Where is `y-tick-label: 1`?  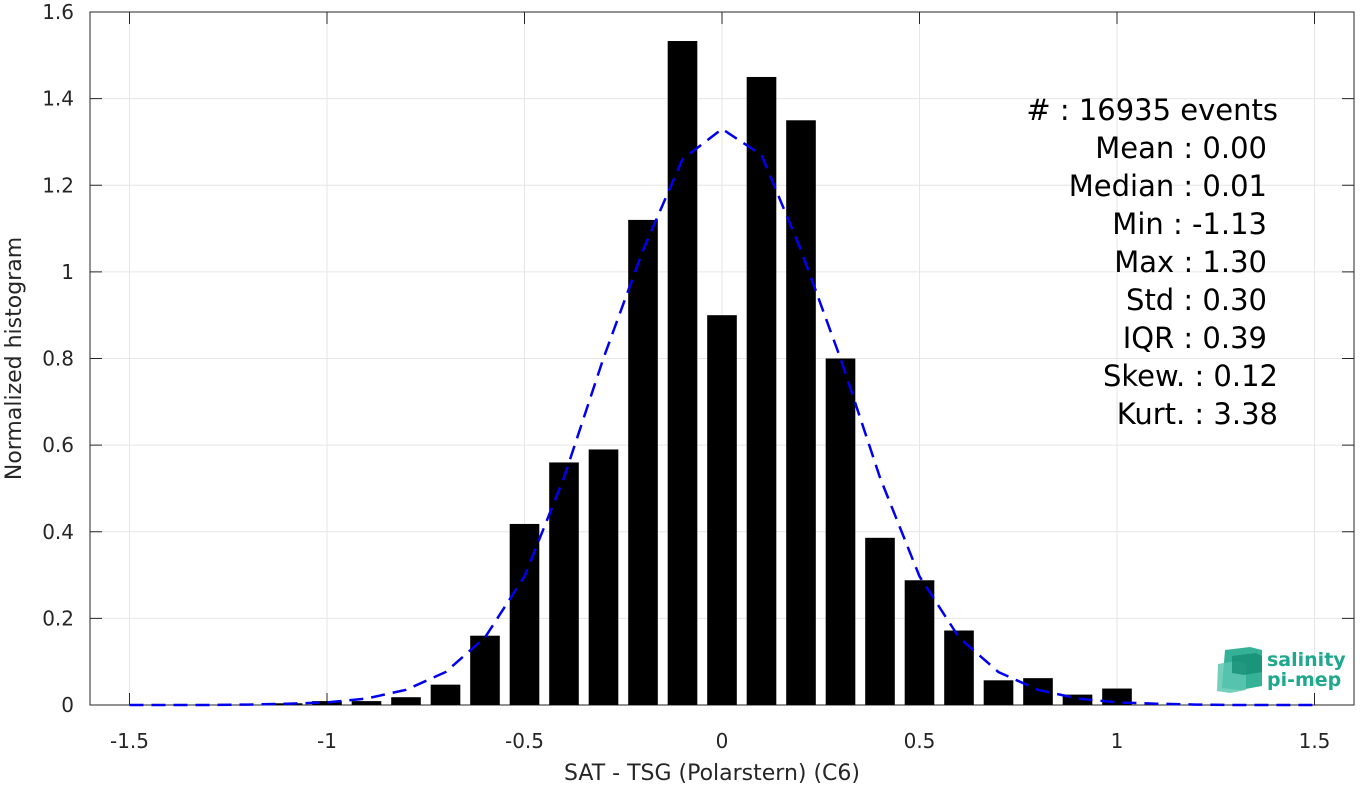 y-tick-label: 1 is located at coordinates (67, 272).